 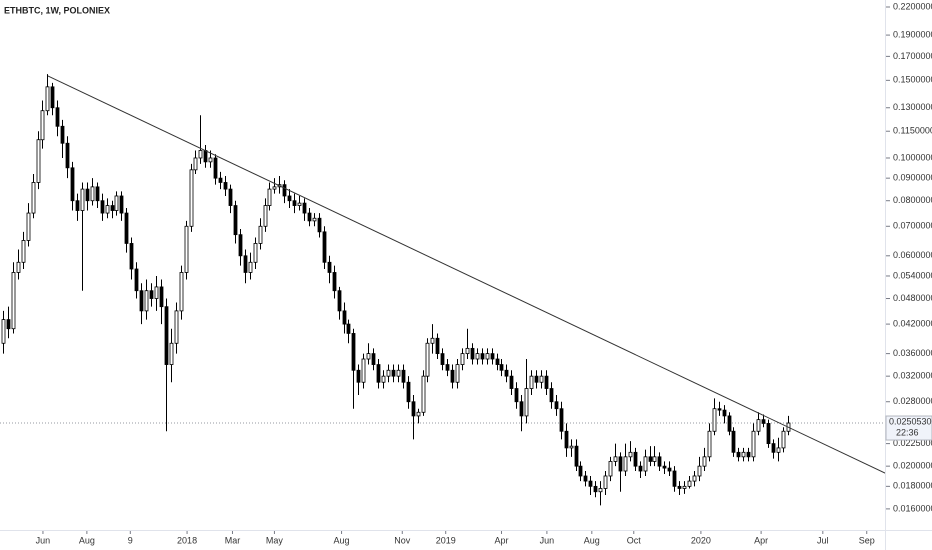 What do you see at coordinates (823, 540) in the screenshot?
I see `x-tick-label: Jul` at bounding box center [823, 540].